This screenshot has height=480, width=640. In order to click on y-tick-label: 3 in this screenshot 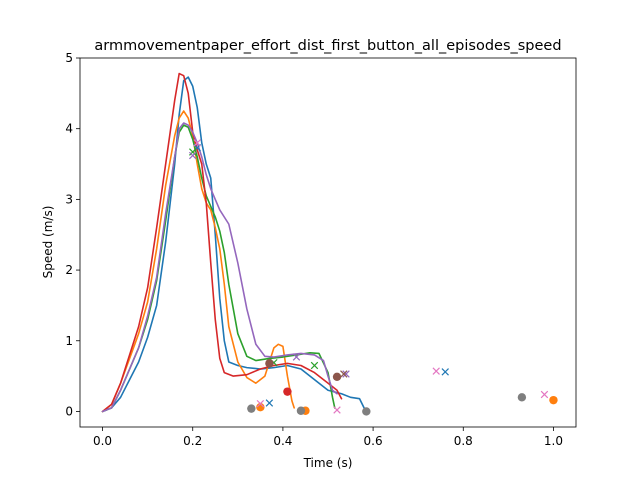, I will do `click(69, 199)`.